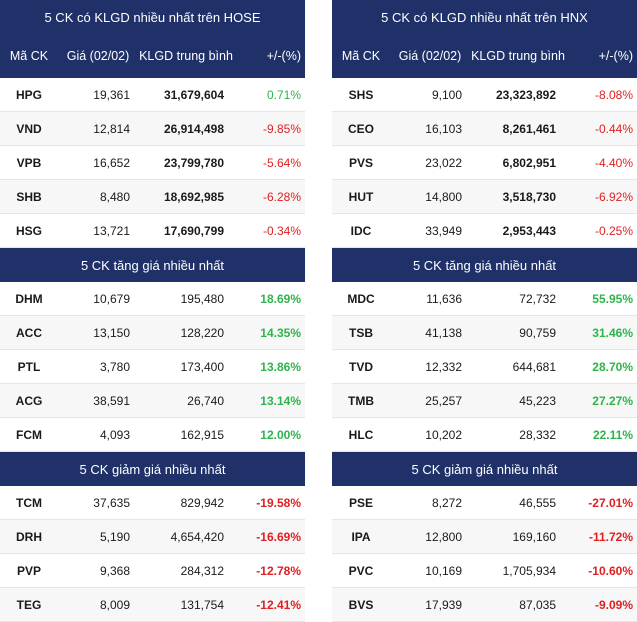 The image size is (637, 622). What do you see at coordinates (202, 332) in the screenshot?
I see `stock-volume: 128,220` at bounding box center [202, 332].